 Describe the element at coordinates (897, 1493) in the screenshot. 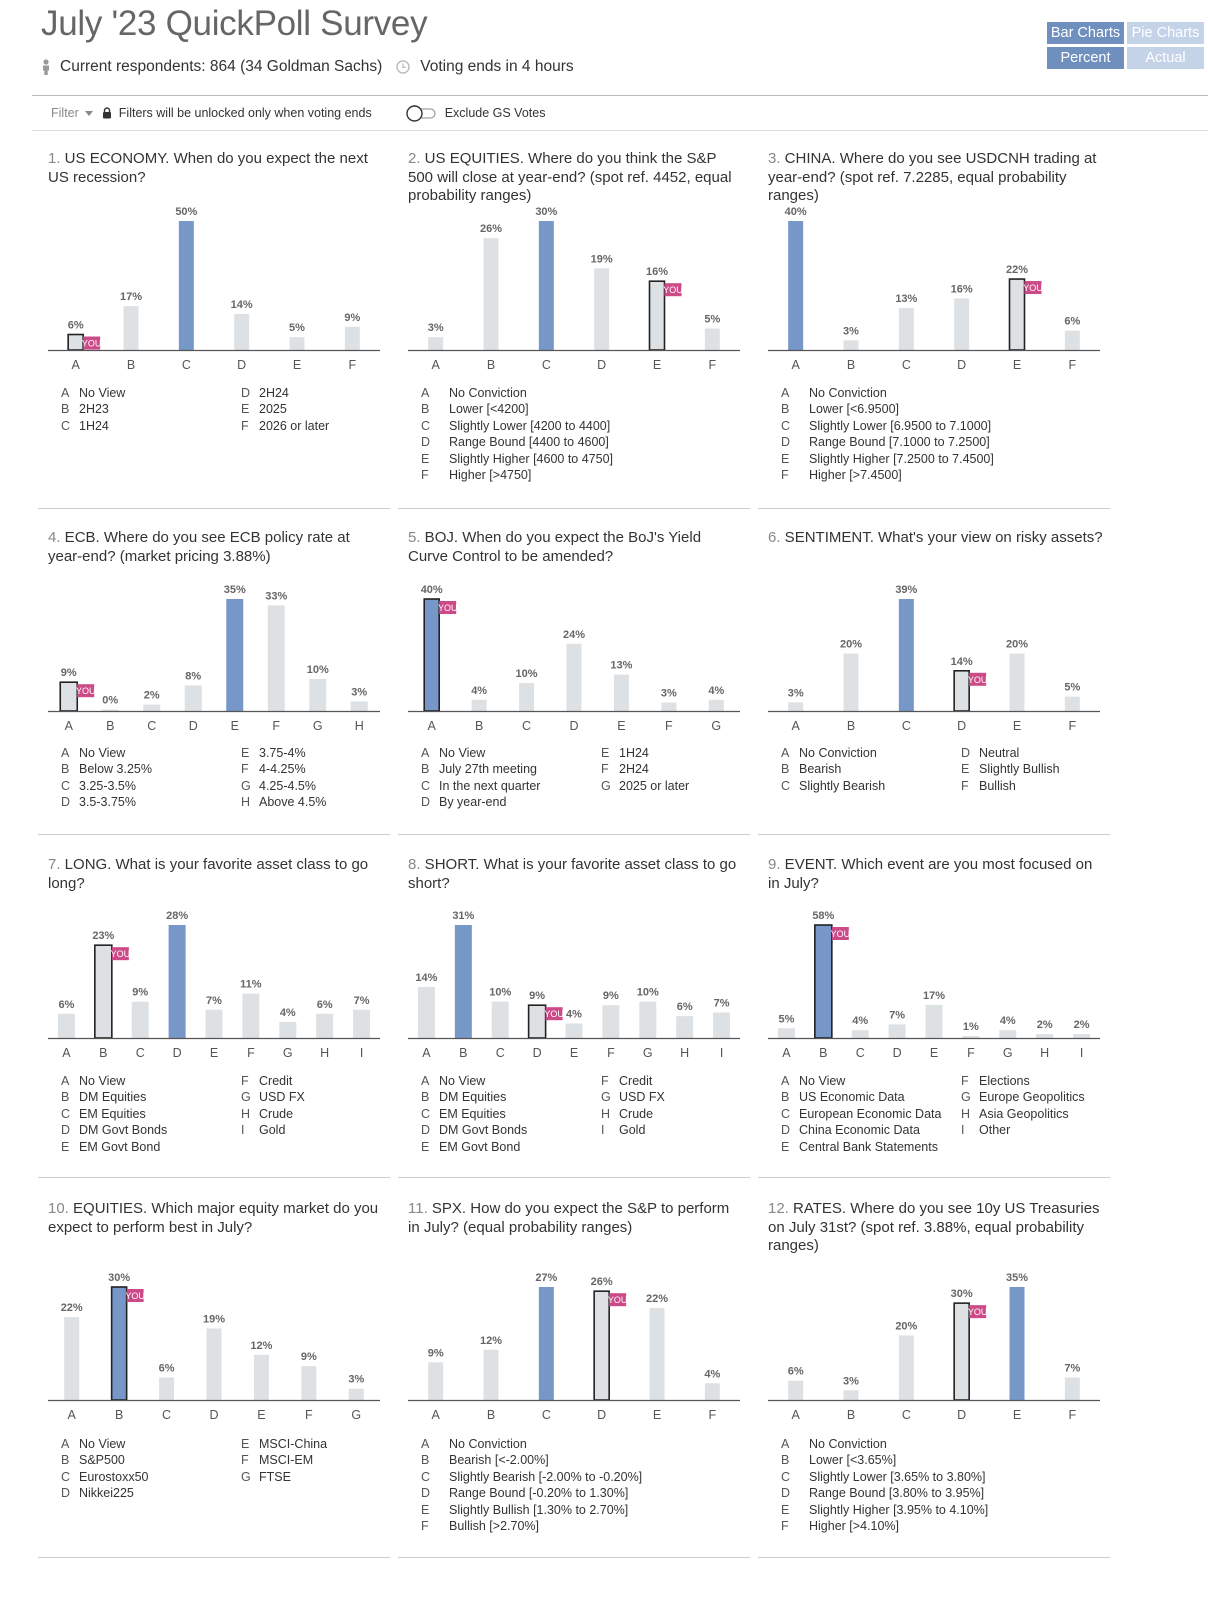

I see `legend-label: Range Bound [3.80% to 3.95%]` at that location.